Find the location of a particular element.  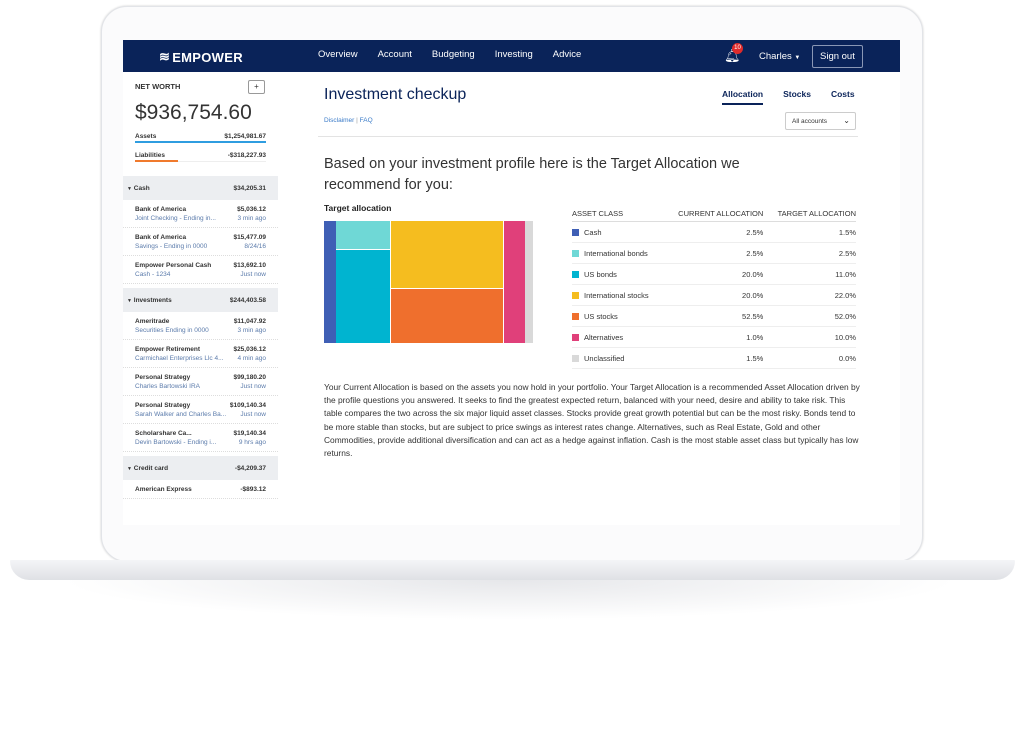

account-amount: $13,692.10 is located at coordinates (249, 265).